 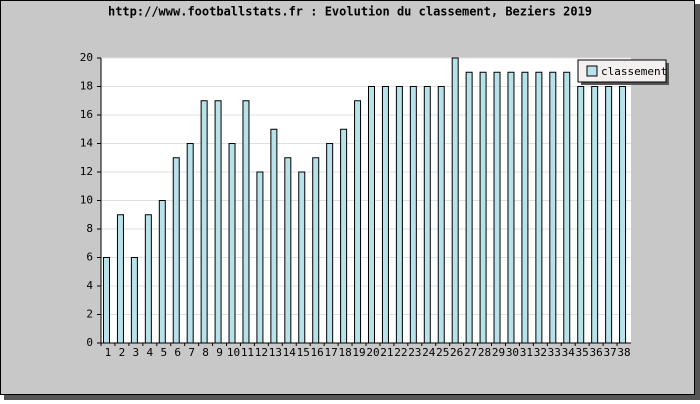 I want to click on x-tick-label: 35, so click(x=582, y=352).